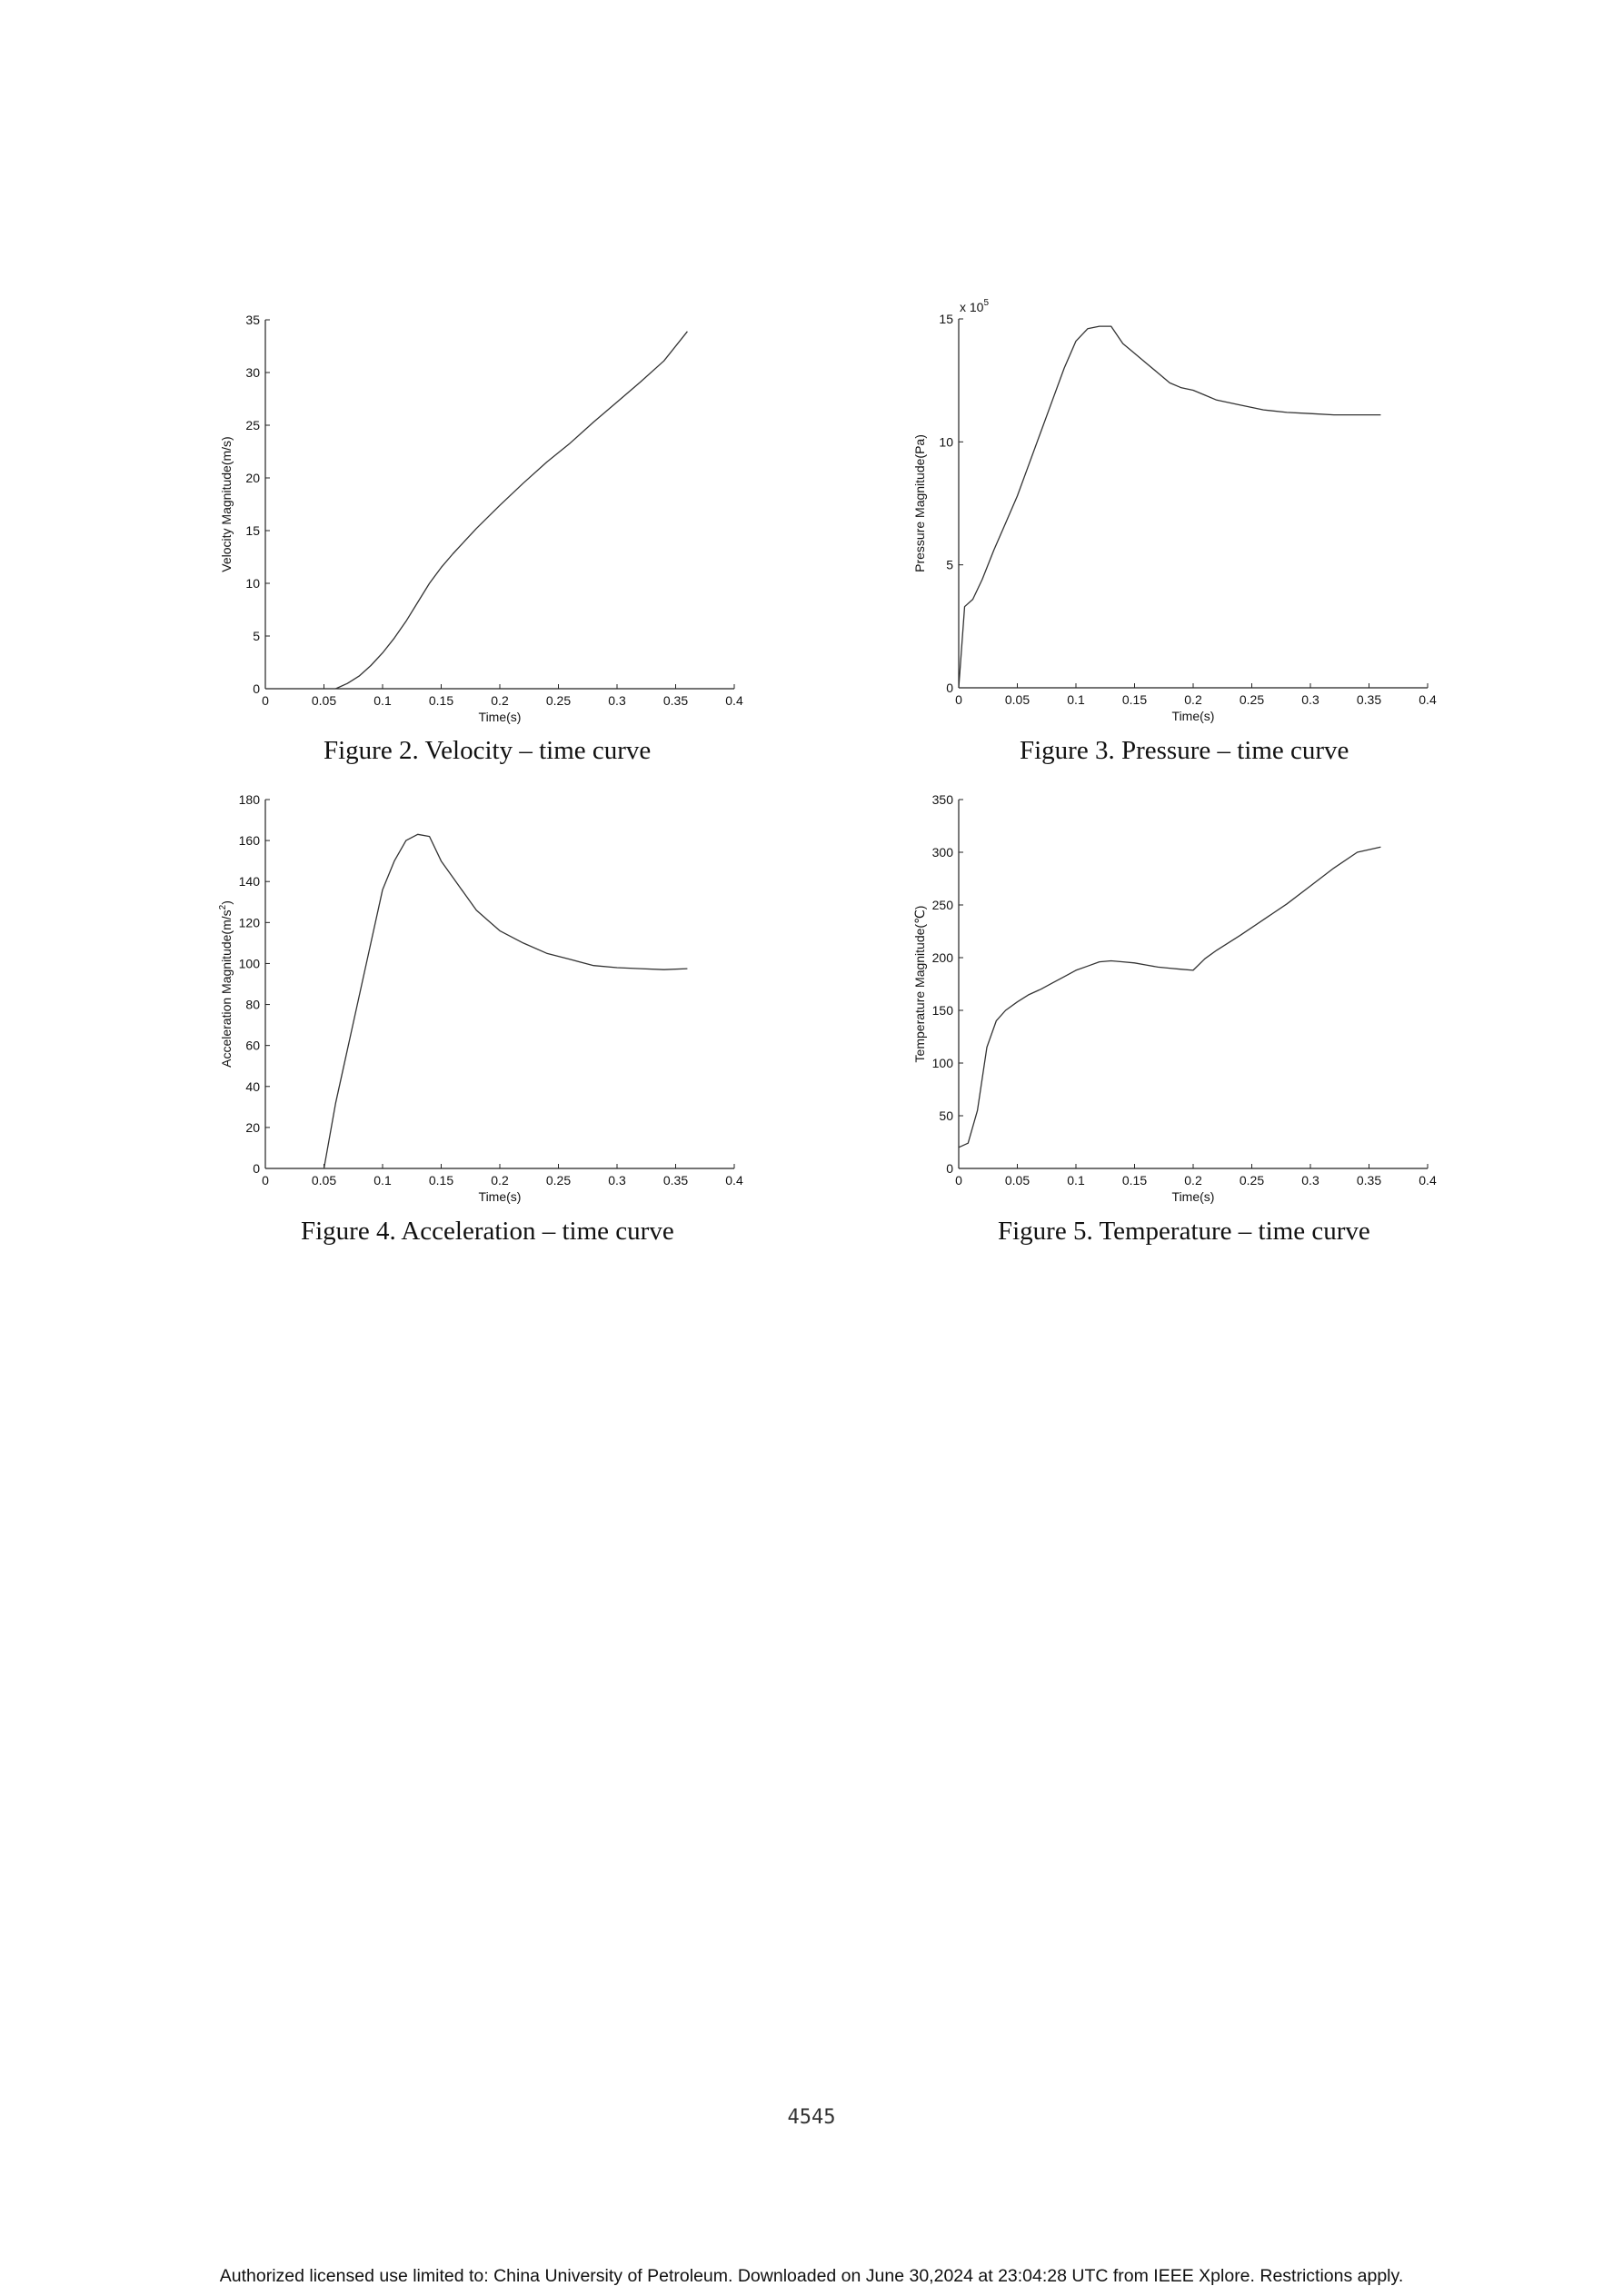 The width and height of the screenshot is (1623, 2296). Describe the element at coordinates (383, 1180) in the screenshot. I see `chart-acceleration-x-tick-label: 0.1` at that location.